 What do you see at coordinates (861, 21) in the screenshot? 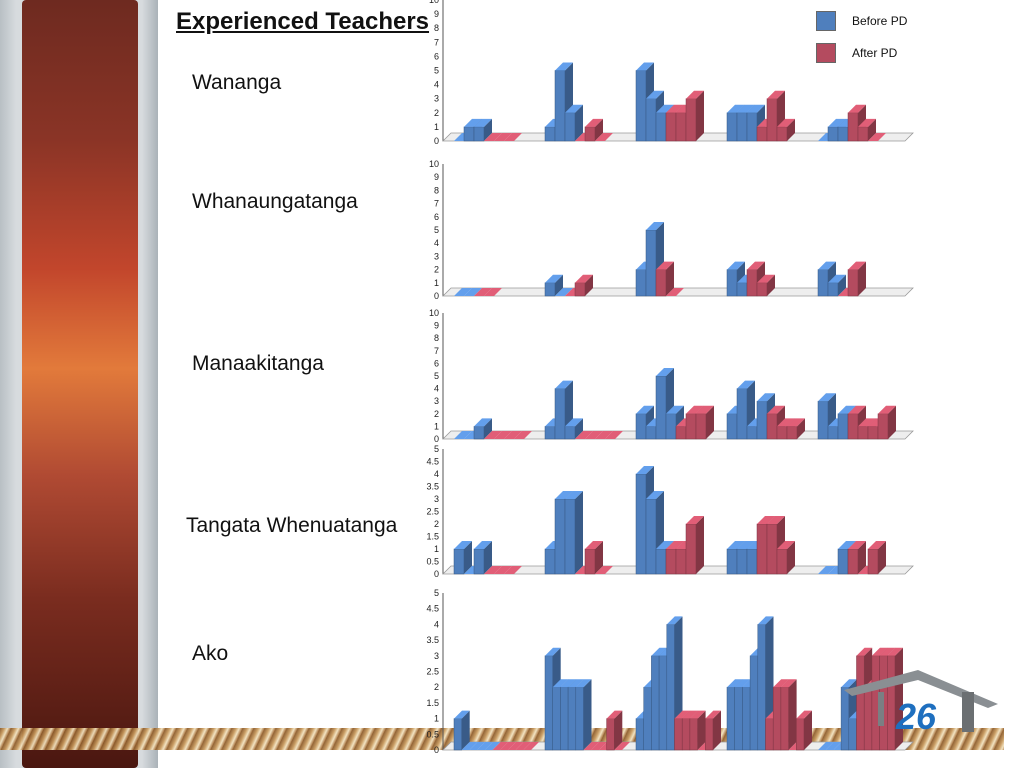
I see `legend-item-before: Before PD` at bounding box center [861, 21].